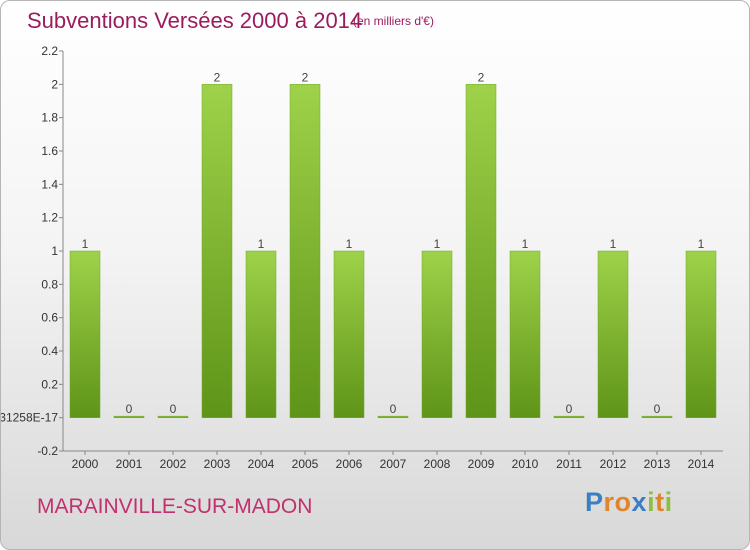 The width and height of the screenshot is (750, 550). Describe the element at coordinates (481, 464) in the screenshot. I see `x-tick-label: 2009` at that location.